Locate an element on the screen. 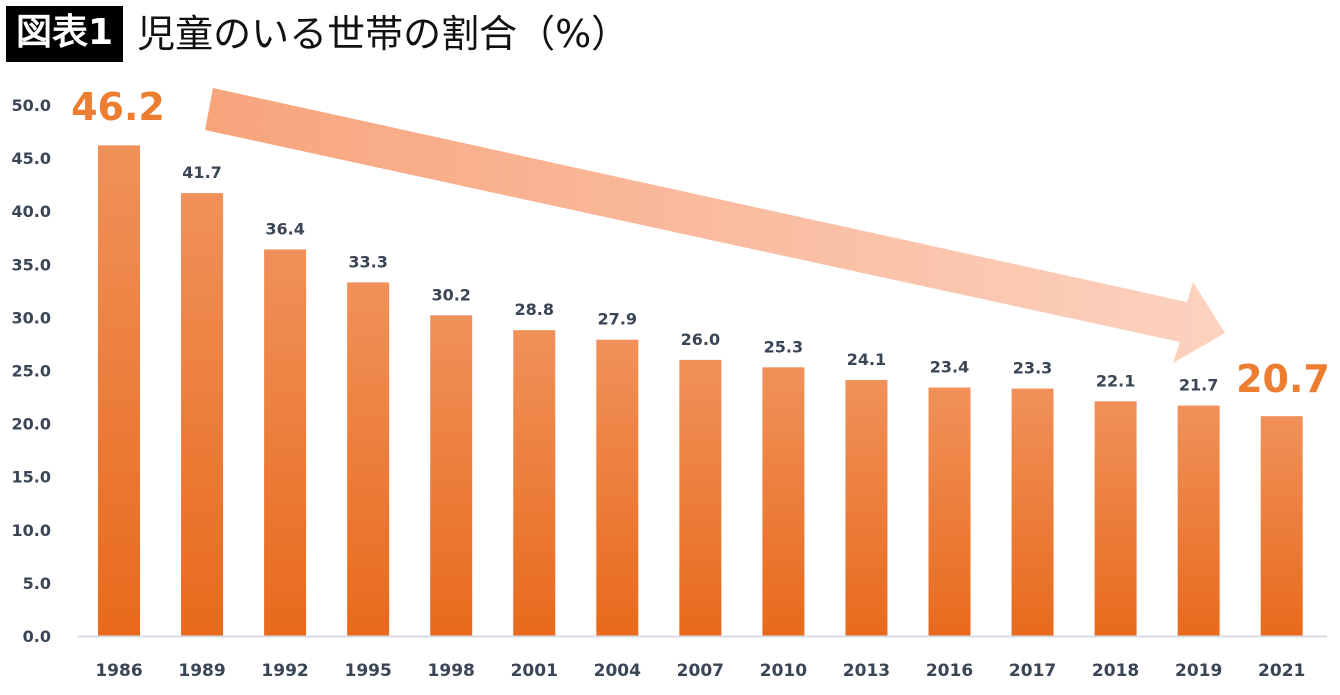 The height and width of the screenshot is (695, 1340). y-tick-label: 10.0 is located at coordinates (31, 530).